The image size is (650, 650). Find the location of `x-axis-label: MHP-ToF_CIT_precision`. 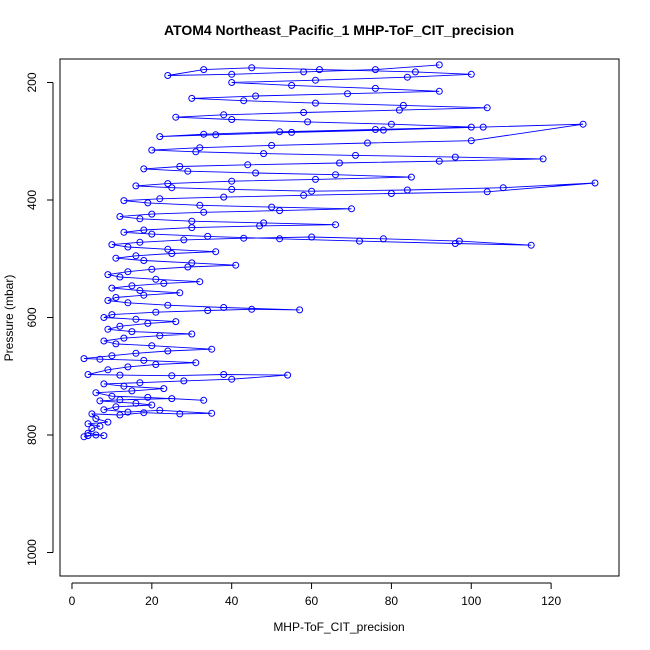

x-axis-label: MHP-ToF_CIT_precision is located at coordinates (338, 627).